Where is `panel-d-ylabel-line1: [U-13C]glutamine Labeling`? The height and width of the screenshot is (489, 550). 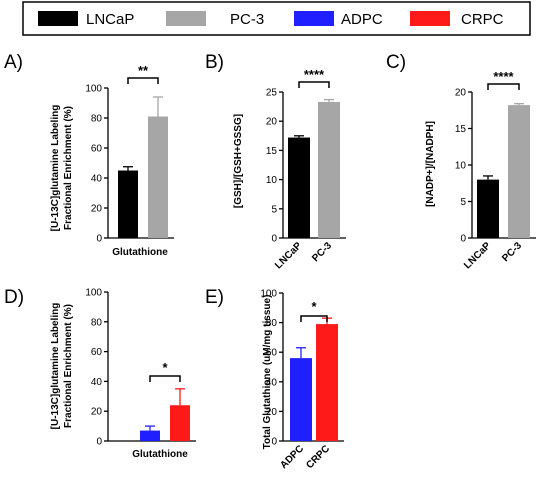
panel-d-ylabel-line1: [U-13C]glutamine Labeling is located at coordinates (55, 366).